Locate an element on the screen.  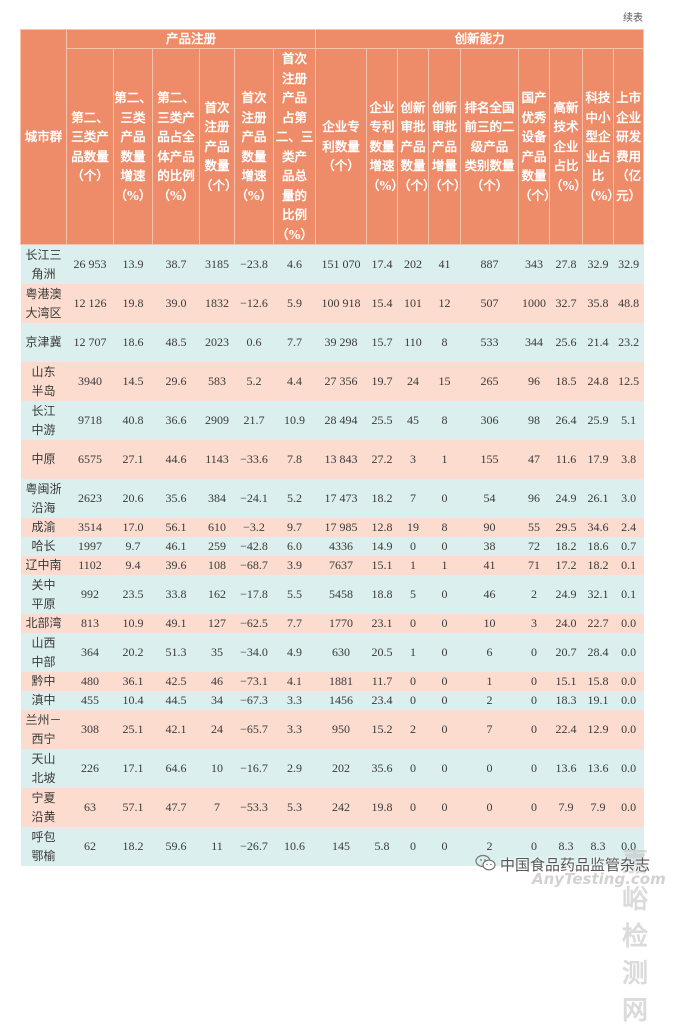
data-cell: 15 is located at coordinates (444, 381).